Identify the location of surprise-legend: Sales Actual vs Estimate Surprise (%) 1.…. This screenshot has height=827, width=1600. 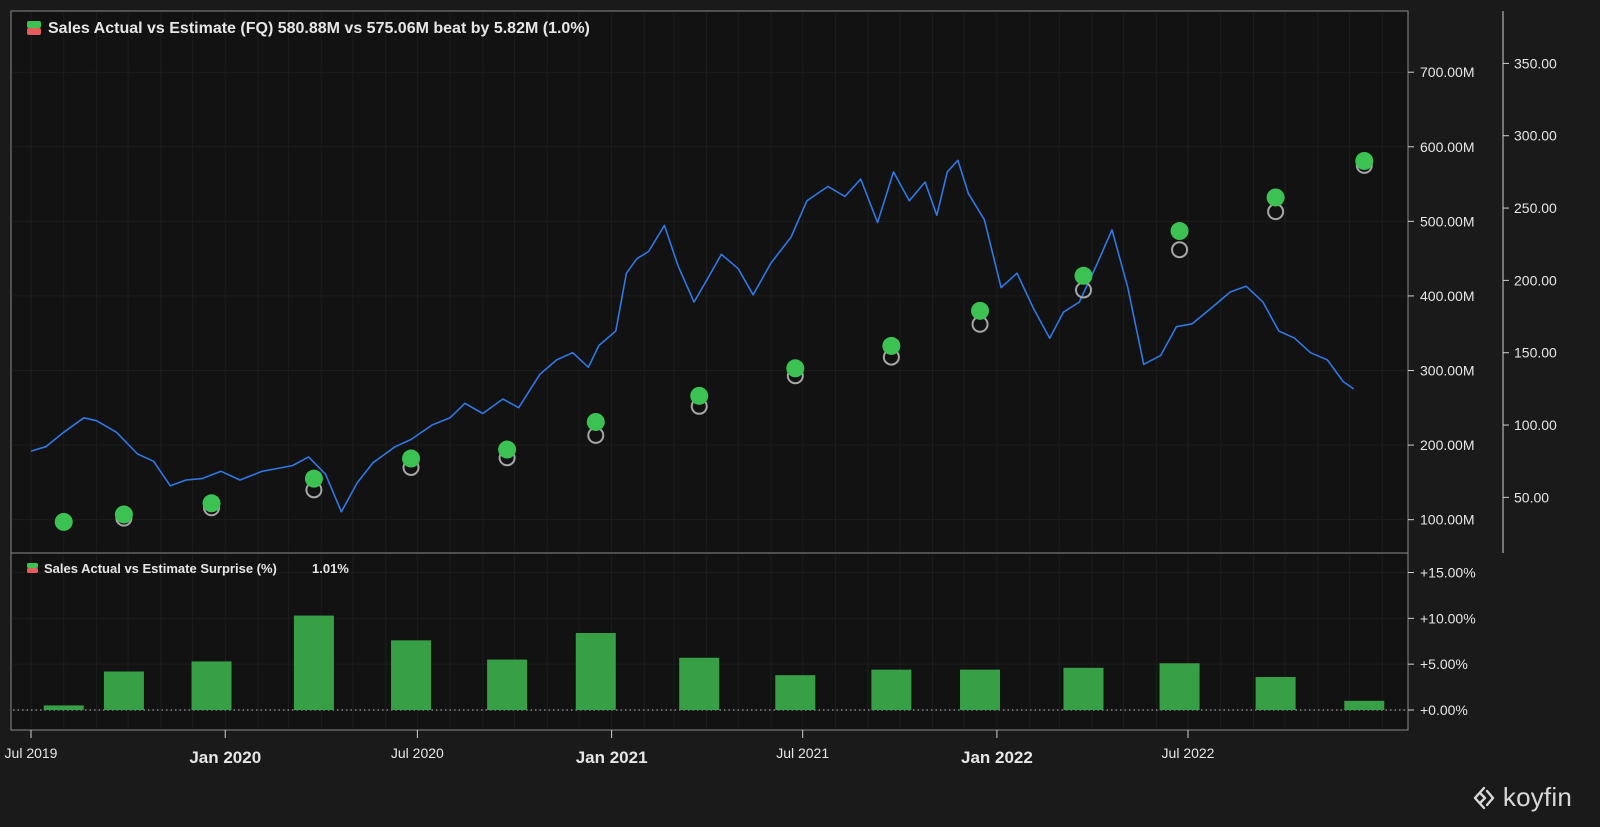
(188, 568).